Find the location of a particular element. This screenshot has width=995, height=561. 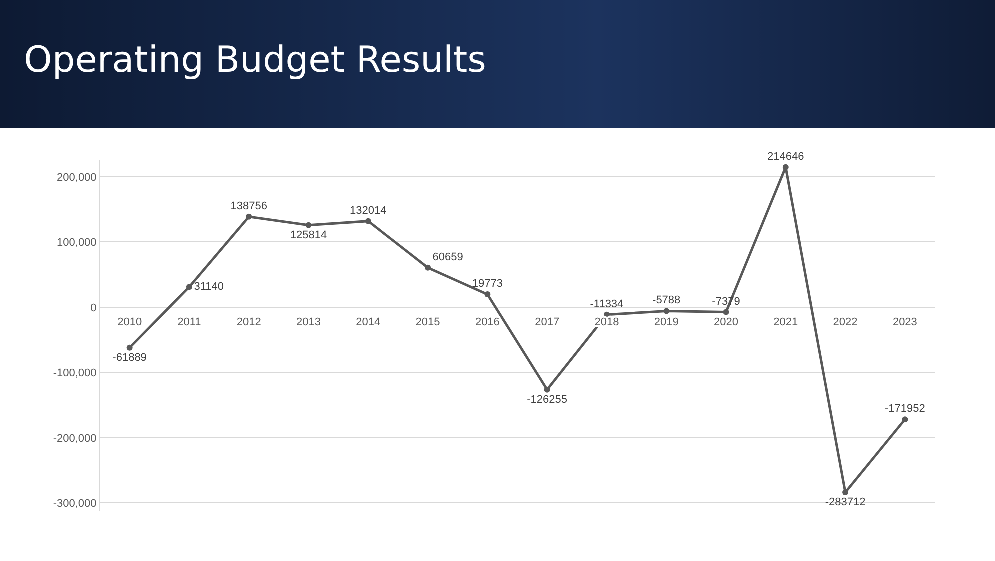

data-label: -5788 is located at coordinates (666, 300).